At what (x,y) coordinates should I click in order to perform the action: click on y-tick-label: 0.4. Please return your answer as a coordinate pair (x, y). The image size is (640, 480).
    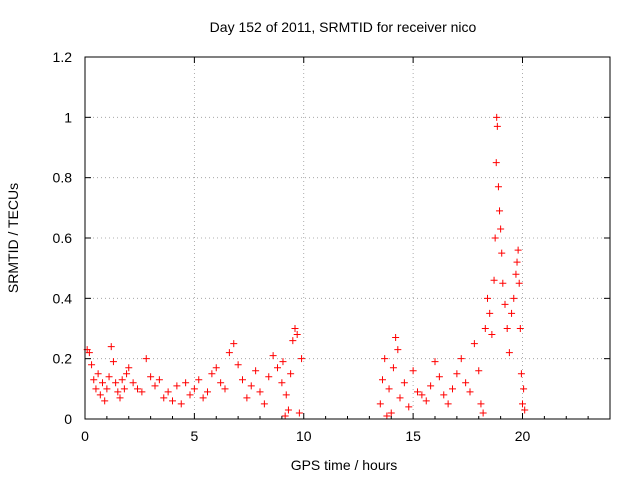
    Looking at the image, I should click on (63, 298).